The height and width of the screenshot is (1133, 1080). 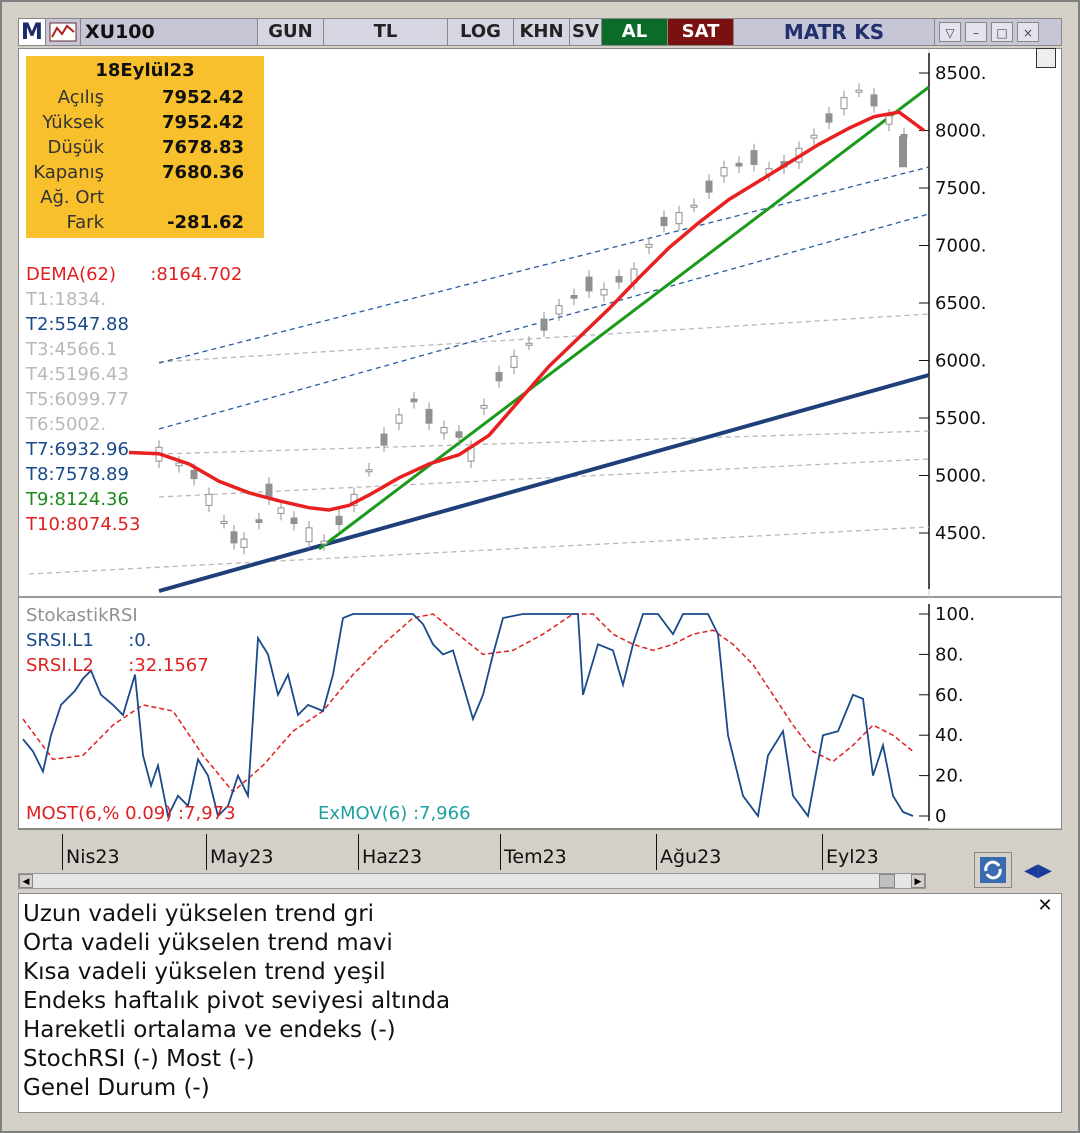 I want to click on sell-button: SAT, so click(x=701, y=32).